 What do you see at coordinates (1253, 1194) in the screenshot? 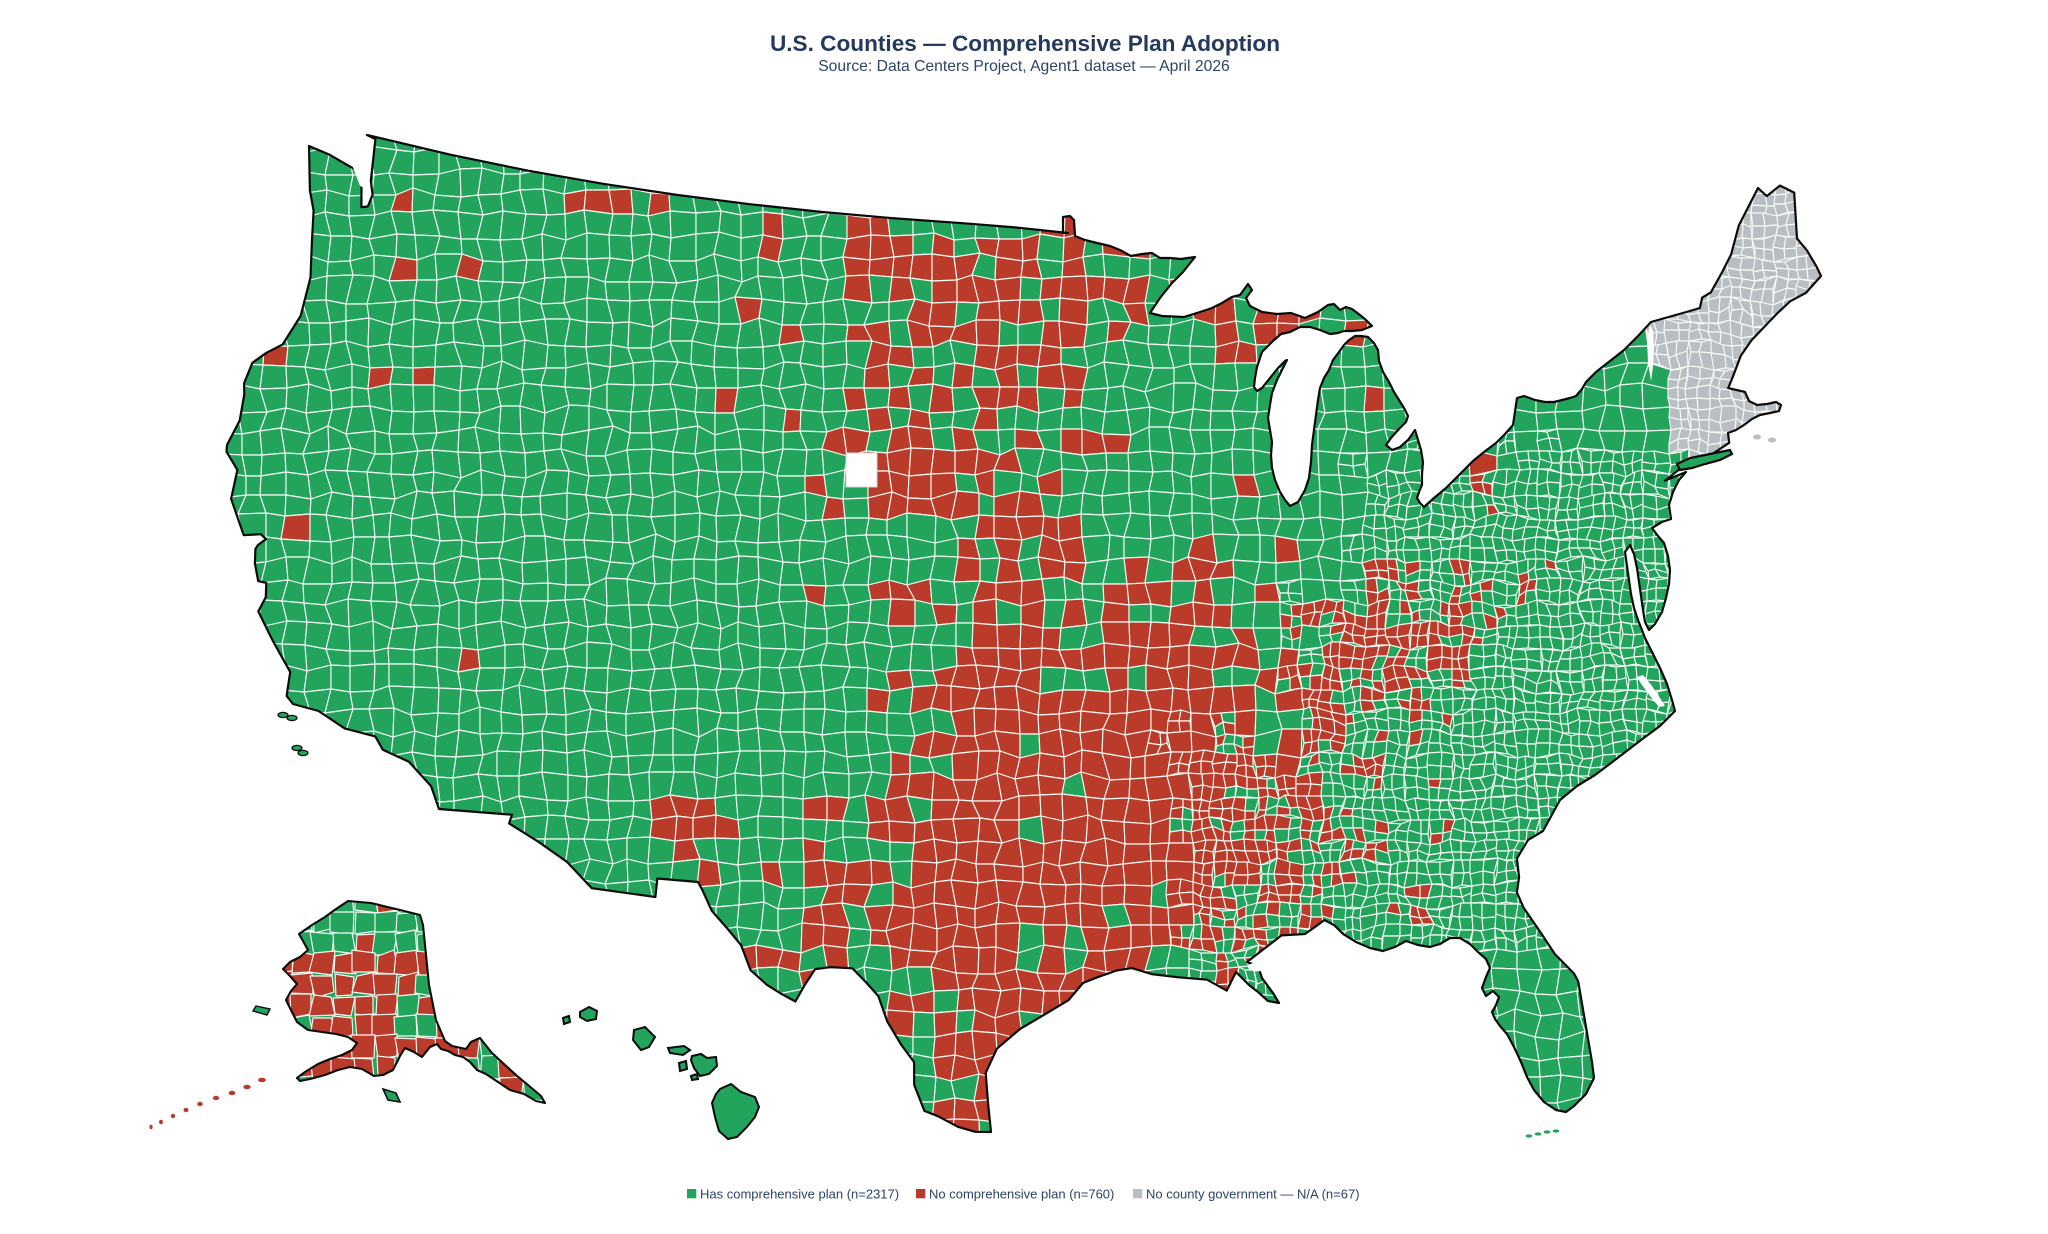
I see `svg-text:No county government — N/A (n=: No county government — N/A (n=67)` at bounding box center [1253, 1194].